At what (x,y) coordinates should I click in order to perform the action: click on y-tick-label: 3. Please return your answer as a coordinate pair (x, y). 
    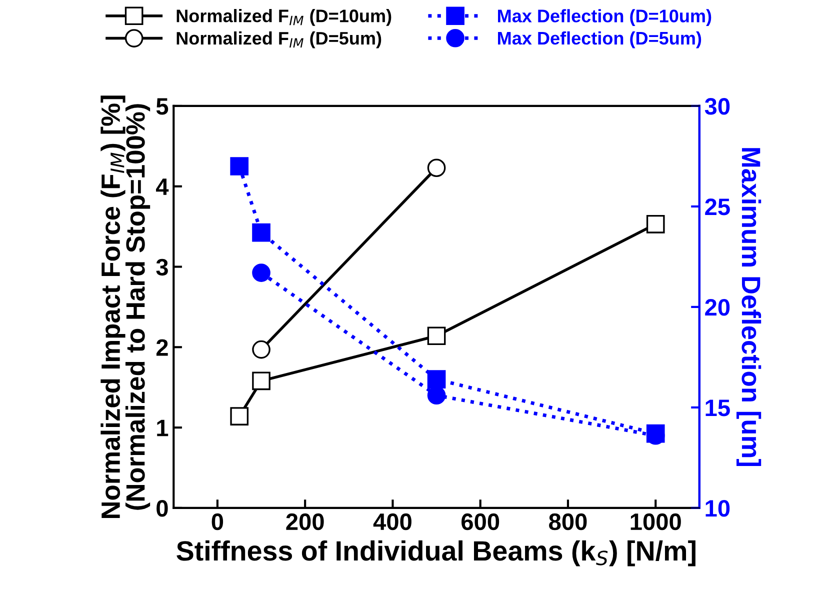
    Looking at the image, I should click on (162, 267).